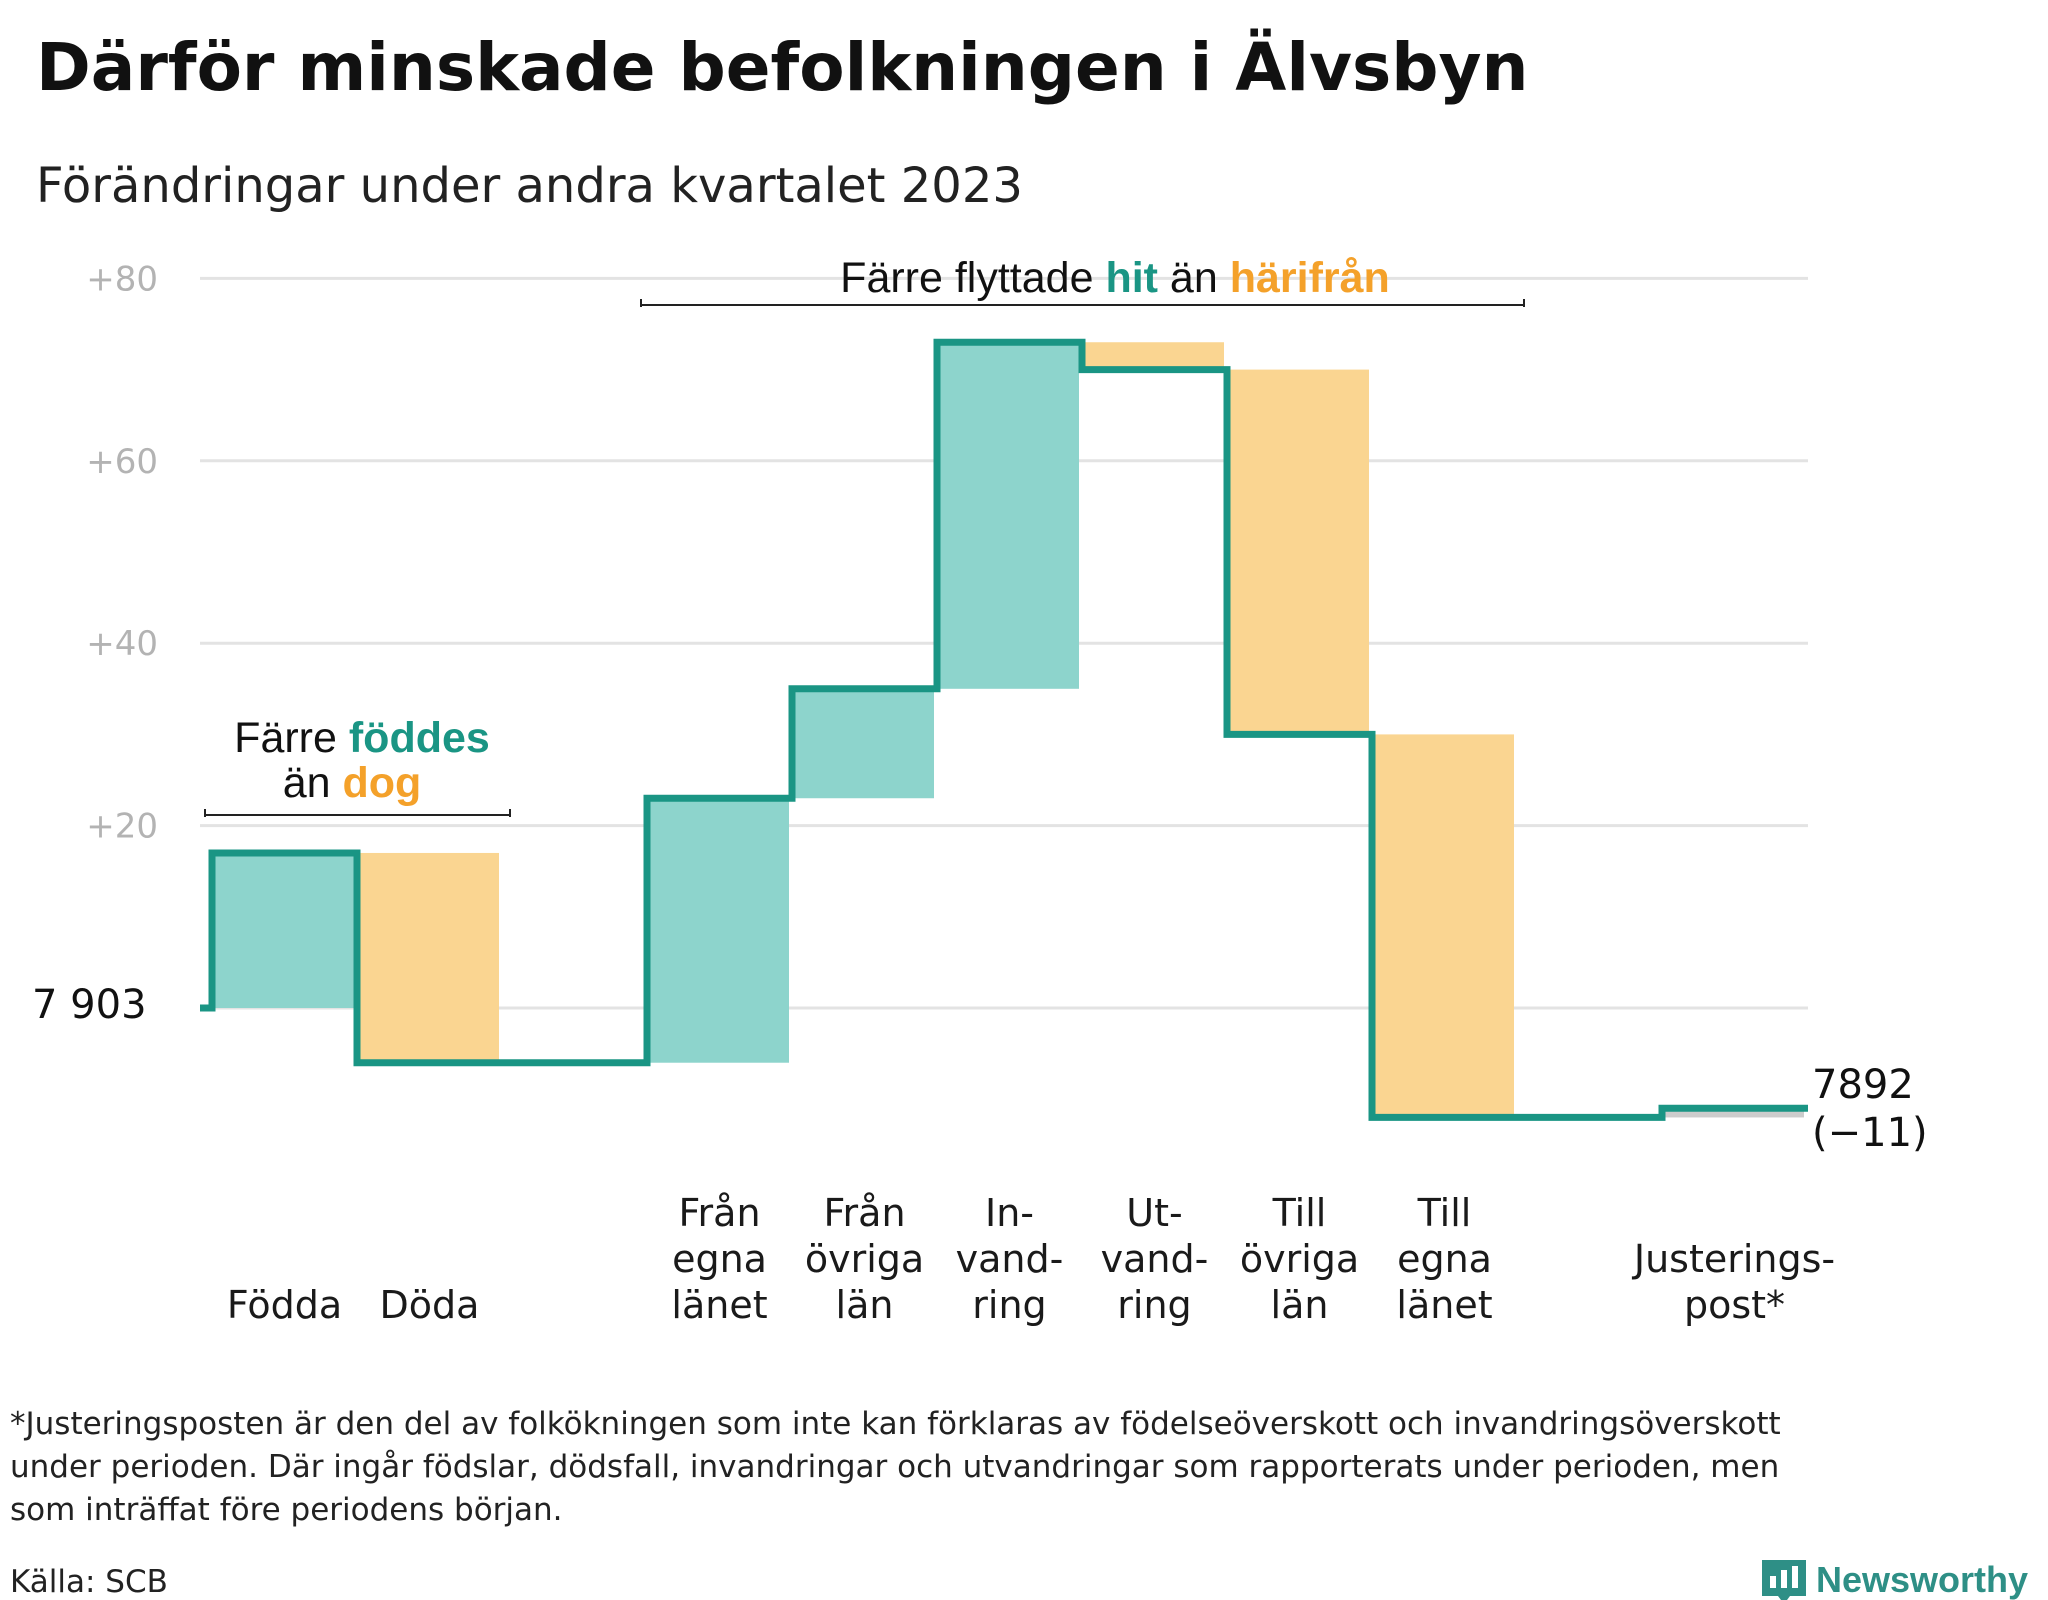  Describe the element at coordinates (529, 186) in the screenshot. I see `chart-subtitle: Förändringar under andra kvartalet 2023` at that location.